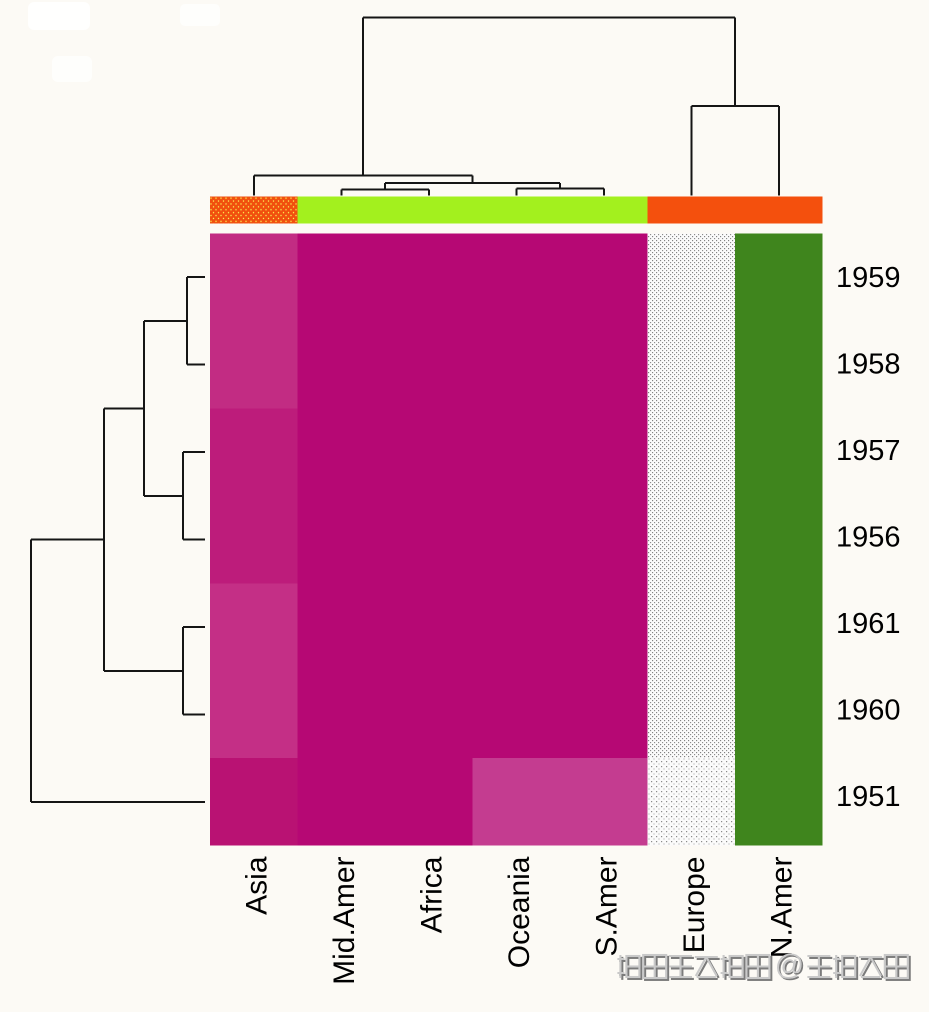 The image size is (929, 1012). Describe the element at coordinates (868, 537) in the screenshot. I see `svg-text: 1956` at that location.